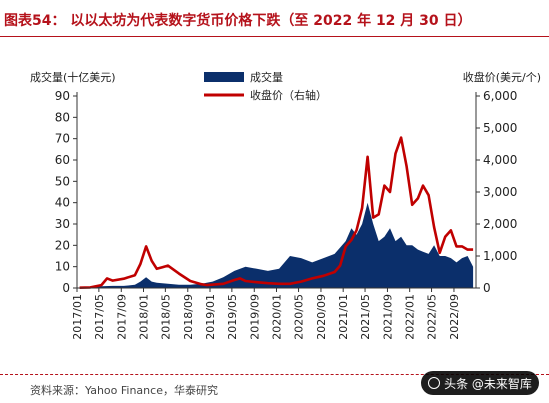 Image resolution: width=549 pixels, height=403 pixels. I want to click on y-left-tick-label: 80, so click(62, 117).